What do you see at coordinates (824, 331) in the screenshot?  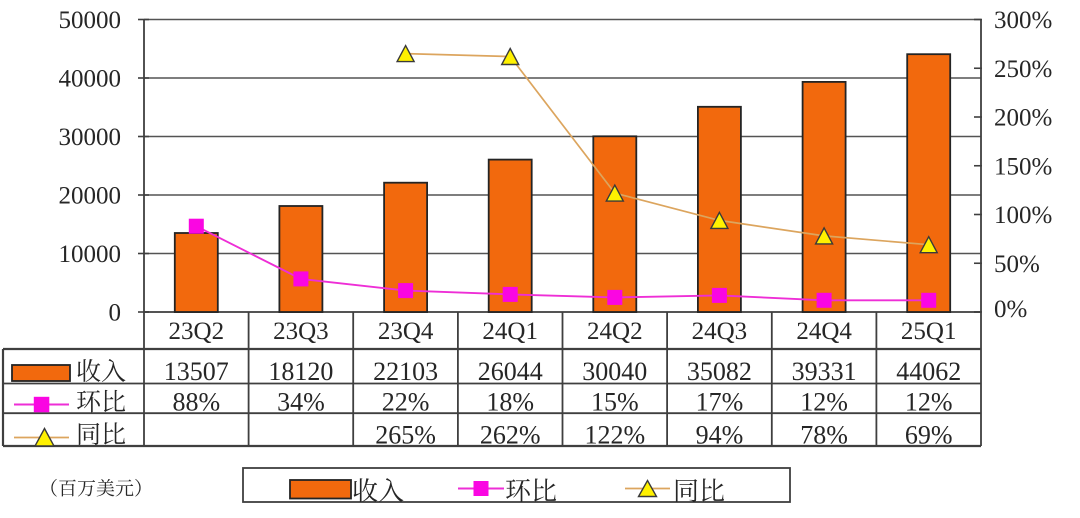 I see `svg-text: 24Q4` at bounding box center [824, 331].